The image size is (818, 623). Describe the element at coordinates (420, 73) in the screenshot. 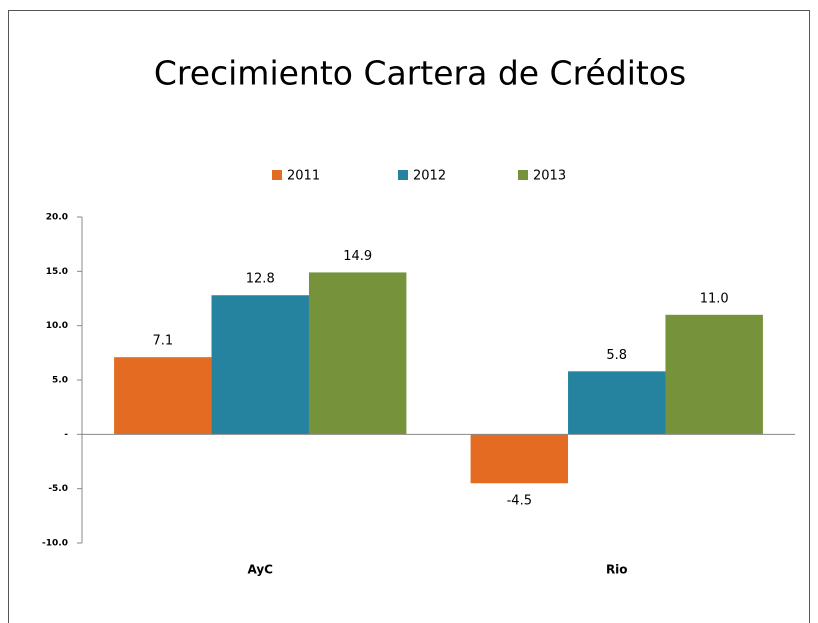

I see `chart-title: Crecimiento Cartera de Créditos` at that location.